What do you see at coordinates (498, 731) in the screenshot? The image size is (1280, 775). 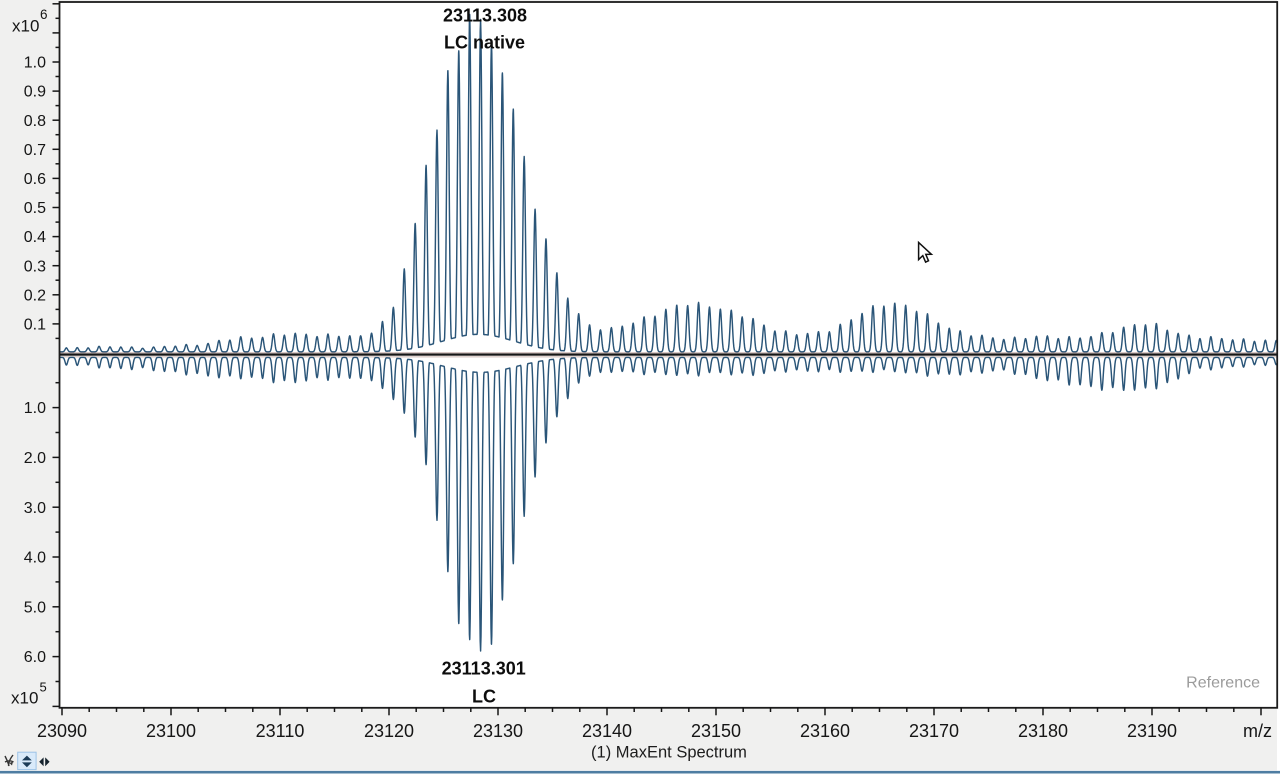 I see `svg-text: 23130` at bounding box center [498, 731].